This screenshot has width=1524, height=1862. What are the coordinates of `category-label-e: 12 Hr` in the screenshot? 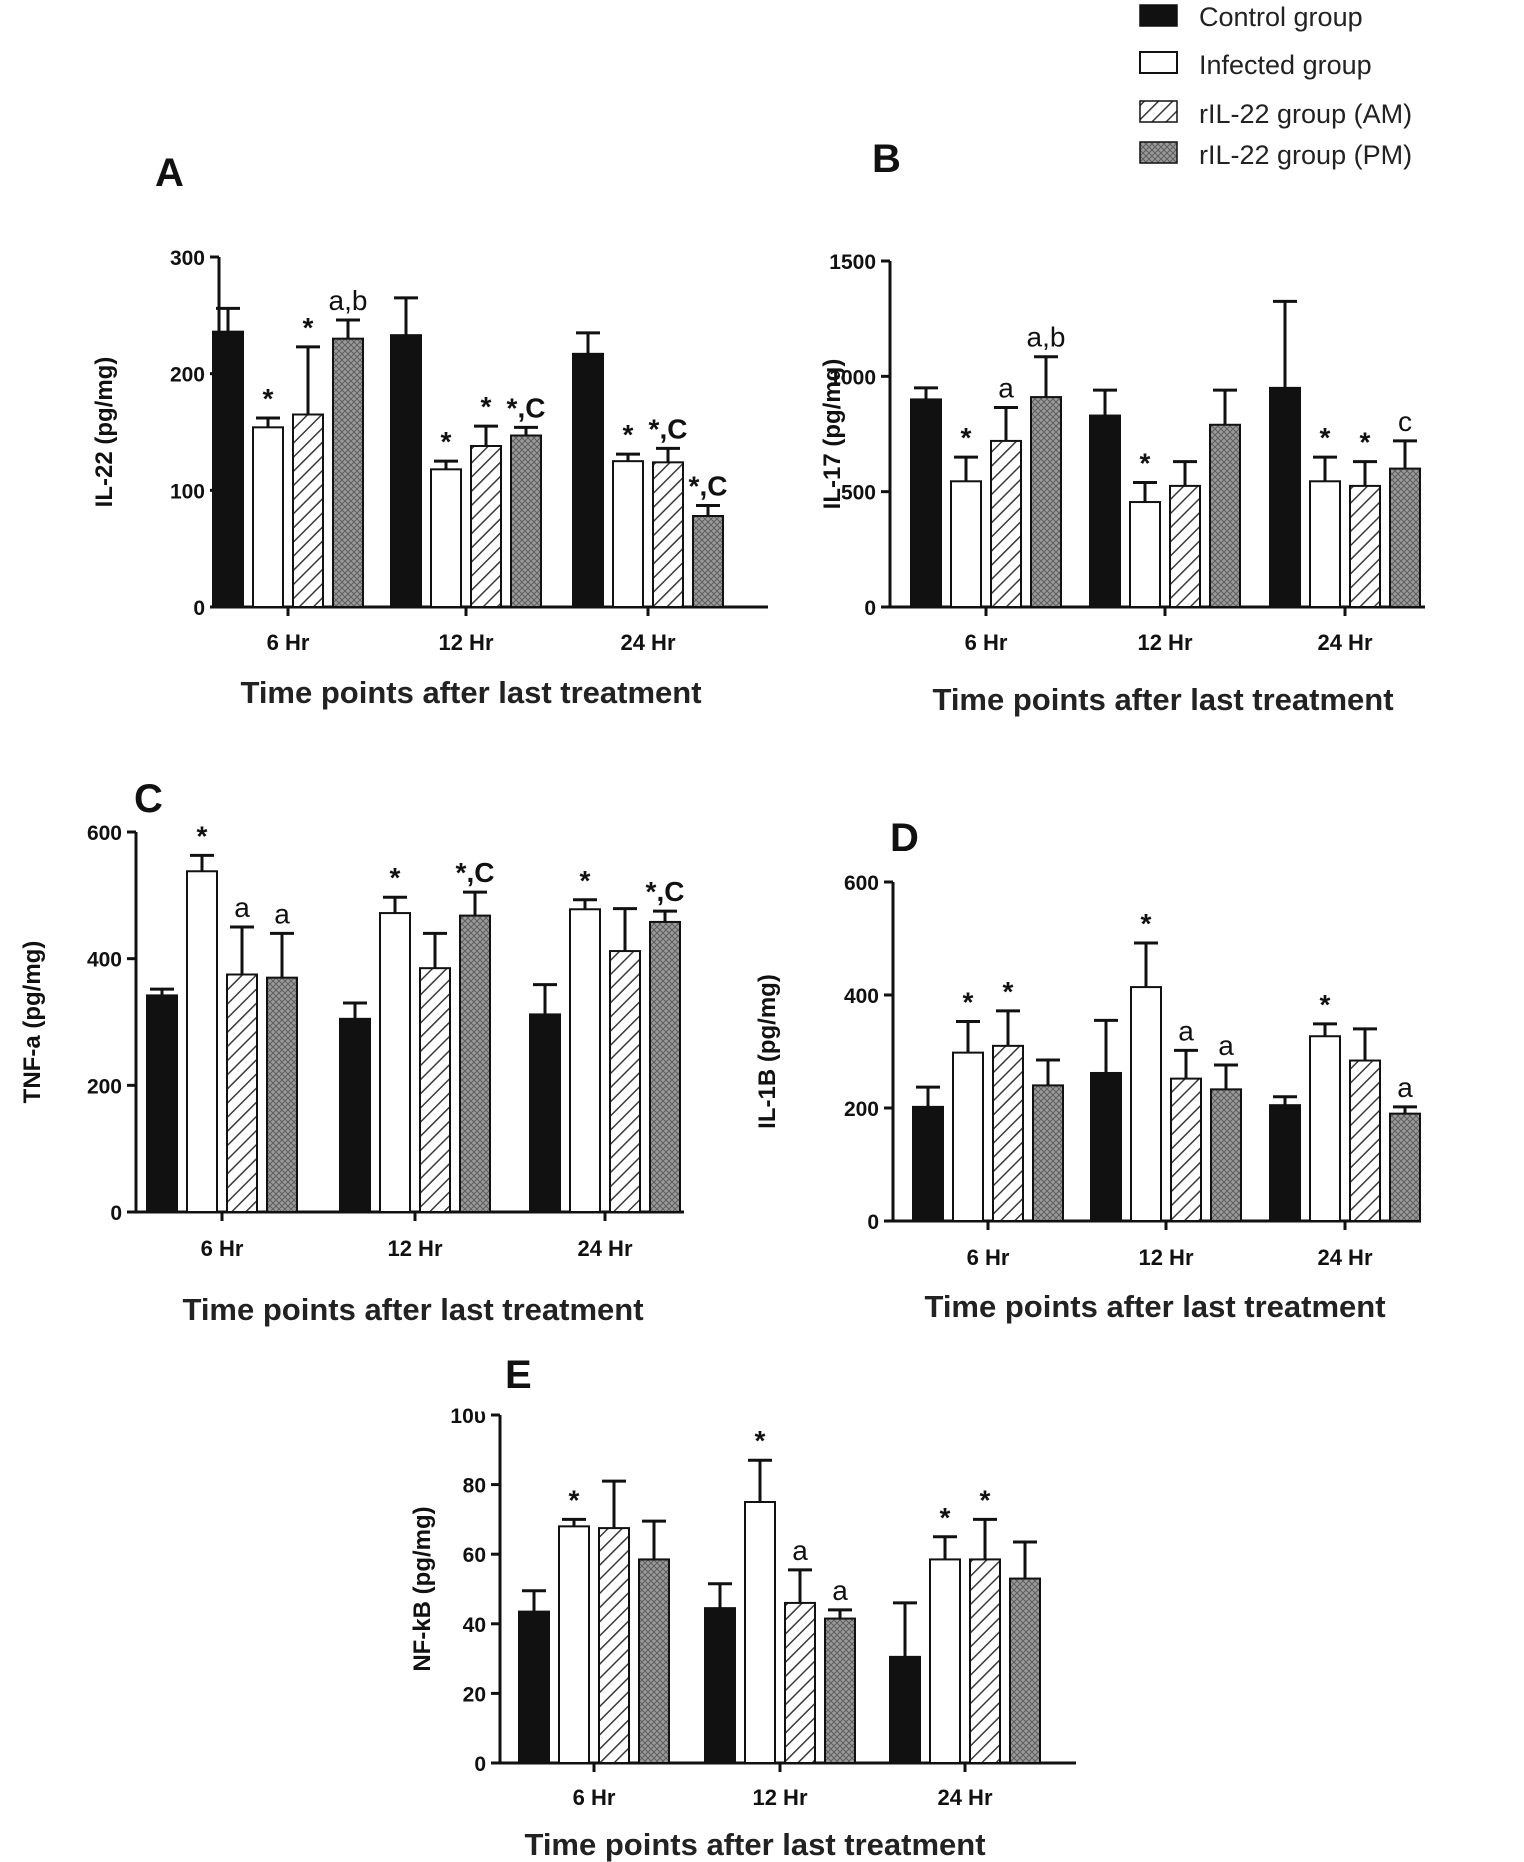 It's located at (779, 1797).